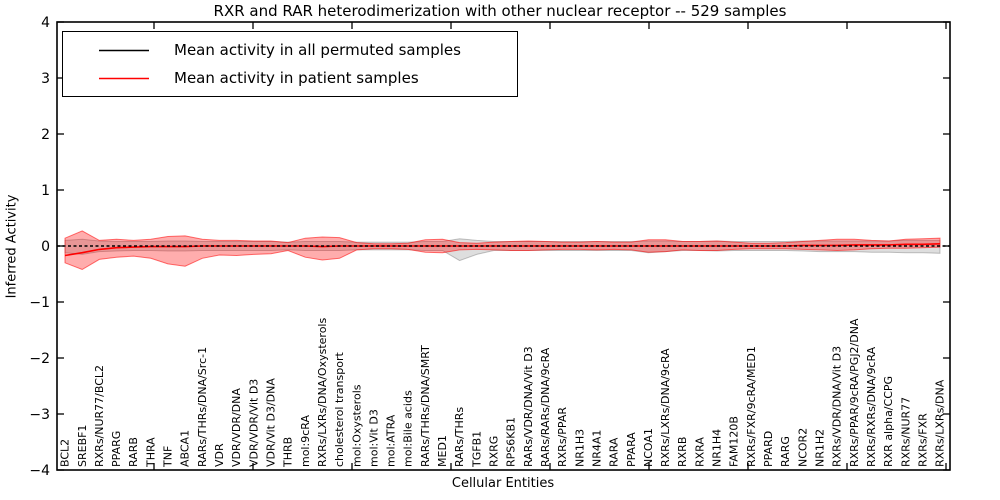 This screenshot has height=500, width=1000. I want to click on x-tick-label: PPARA, so click(631, 449).